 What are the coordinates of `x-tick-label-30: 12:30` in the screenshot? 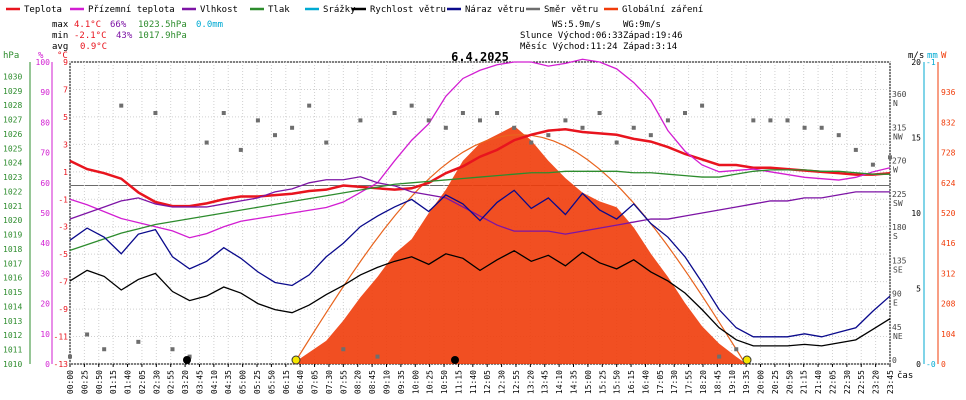 It's located at (502, 382).